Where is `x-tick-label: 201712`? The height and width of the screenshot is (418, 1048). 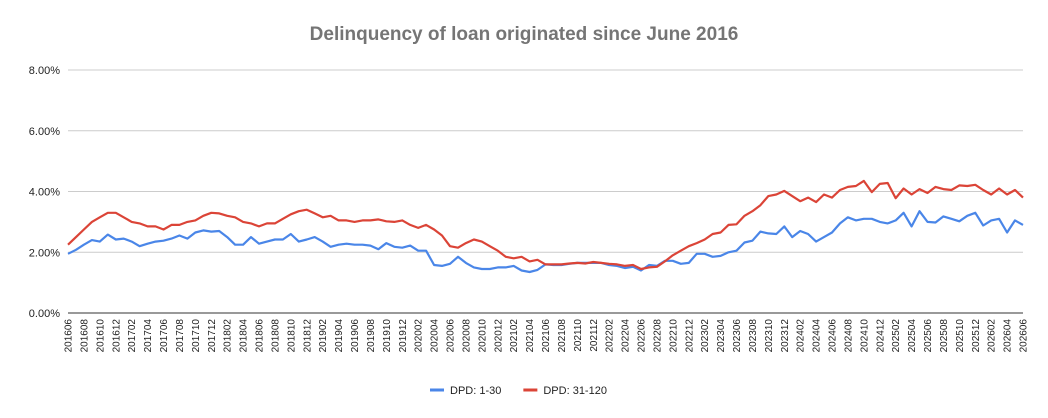 x-tick-label: 201712 is located at coordinates (212, 336).